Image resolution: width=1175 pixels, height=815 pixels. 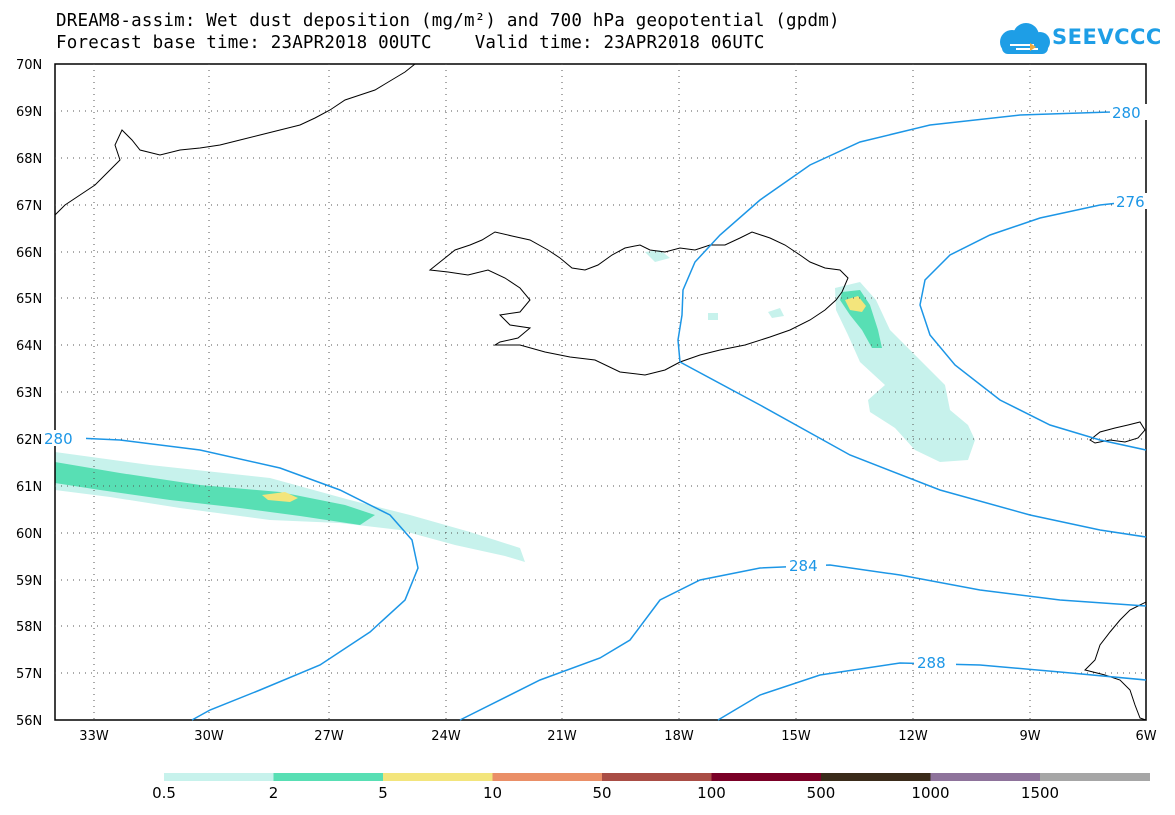 What do you see at coordinates (913, 449) in the screenshot?
I see `contour-280-south` at bounding box center [913, 449].